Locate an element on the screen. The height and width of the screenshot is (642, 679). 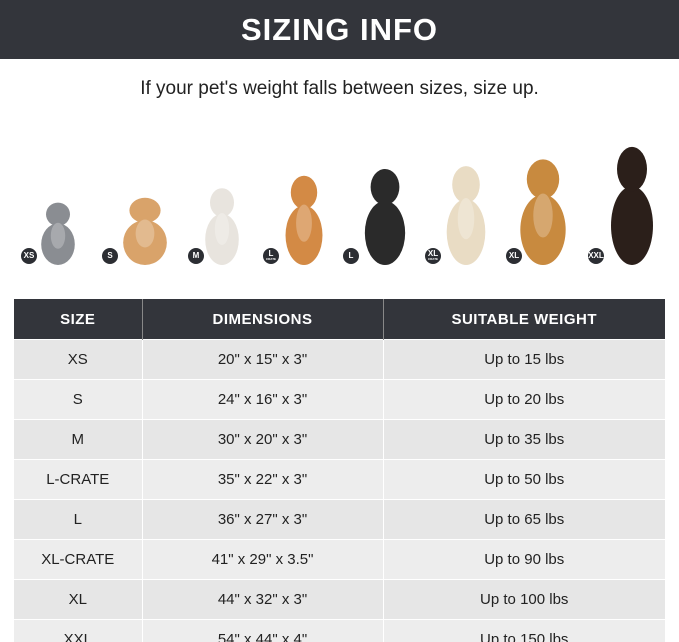
size-badge-label: S is located at coordinates (110, 255).